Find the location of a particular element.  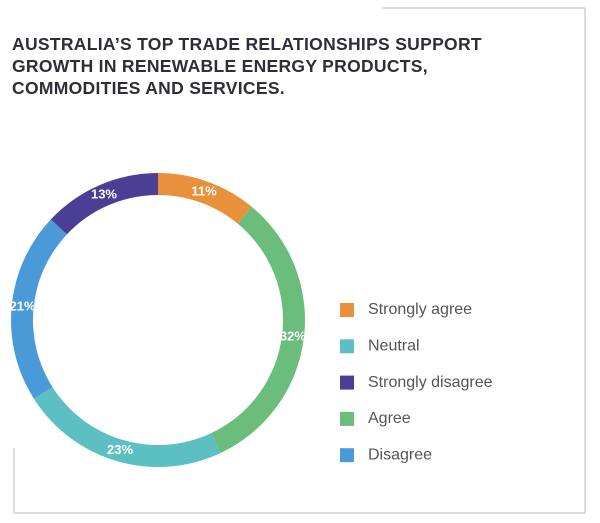

data-label: 11% is located at coordinates (204, 190).